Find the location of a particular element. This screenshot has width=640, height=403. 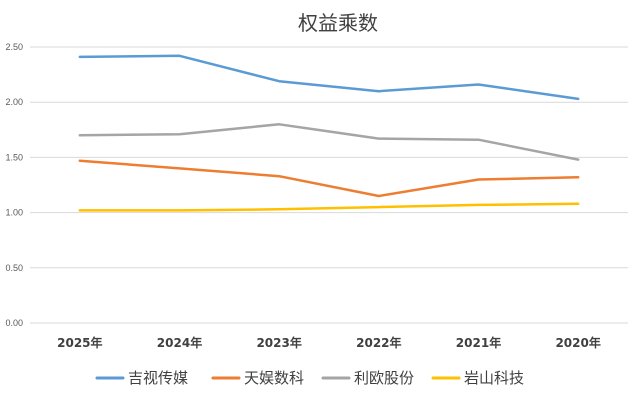

x-tick-label: 2022年 is located at coordinates (378, 342).